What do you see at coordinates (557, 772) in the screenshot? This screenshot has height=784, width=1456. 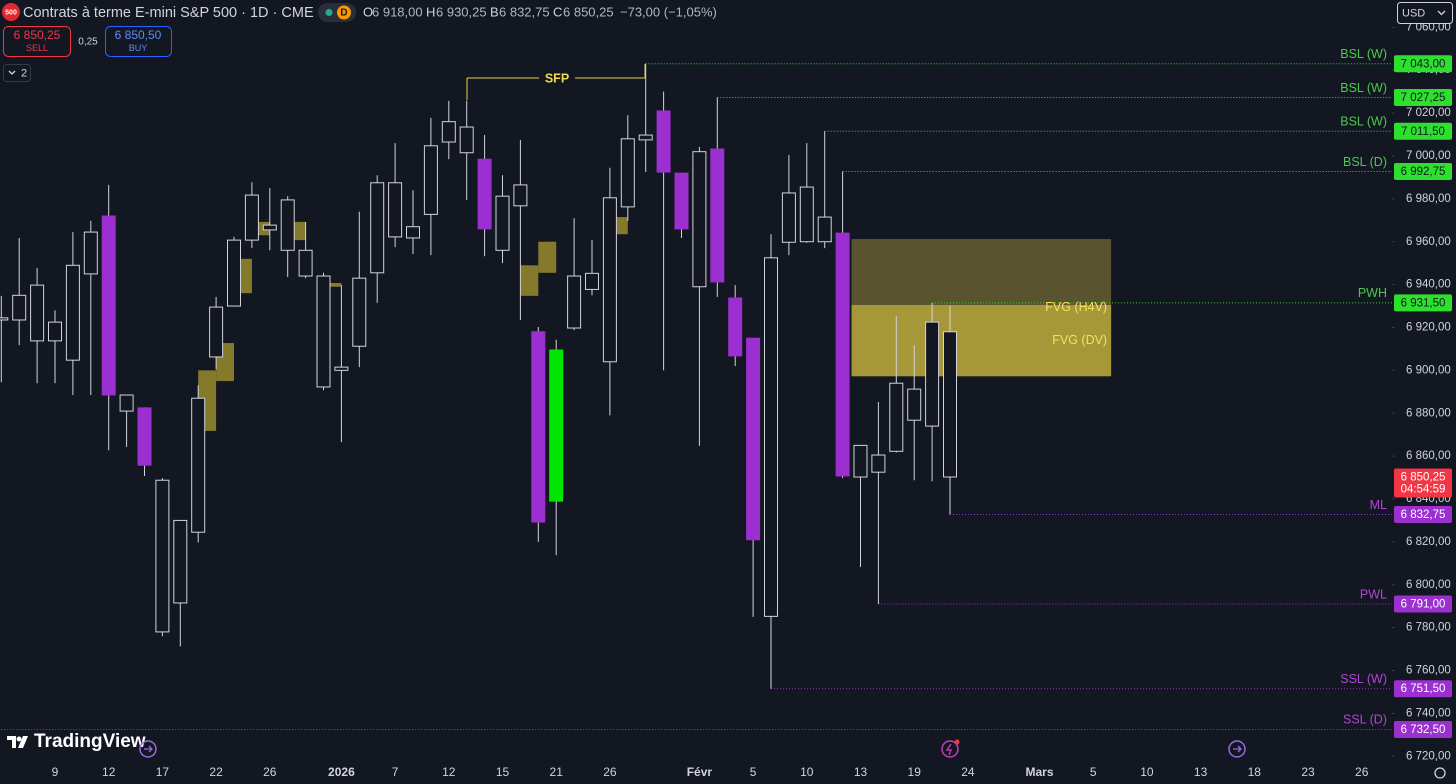 I see `x-tick-label: 21` at bounding box center [557, 772].